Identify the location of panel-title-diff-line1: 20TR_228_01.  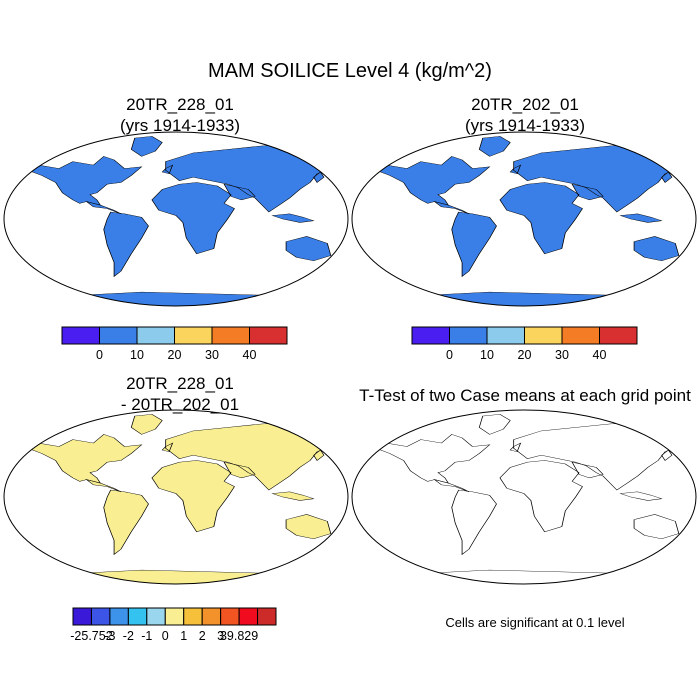
(180, 383).